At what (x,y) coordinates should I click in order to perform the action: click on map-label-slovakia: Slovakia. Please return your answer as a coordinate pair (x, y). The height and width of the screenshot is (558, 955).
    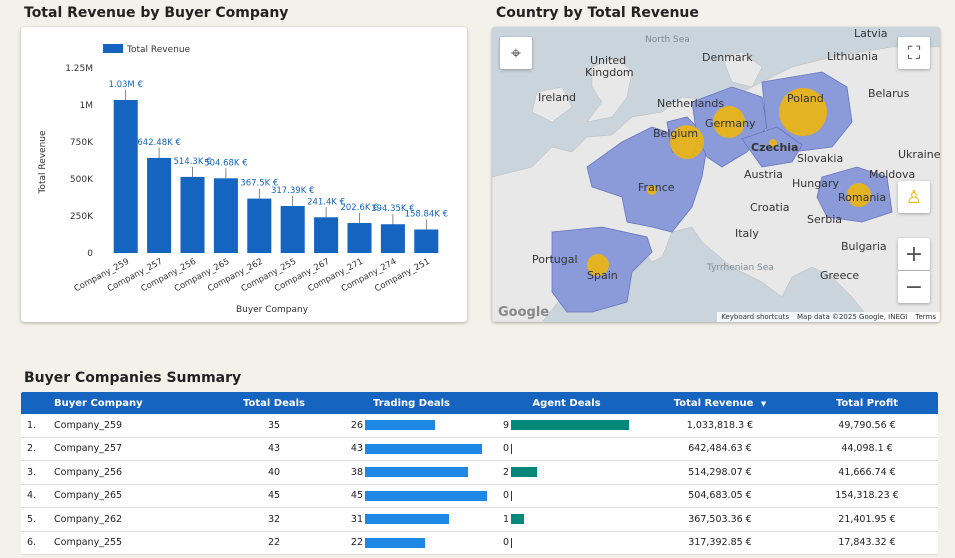
    Looking at the image, I should click on (820, 158).